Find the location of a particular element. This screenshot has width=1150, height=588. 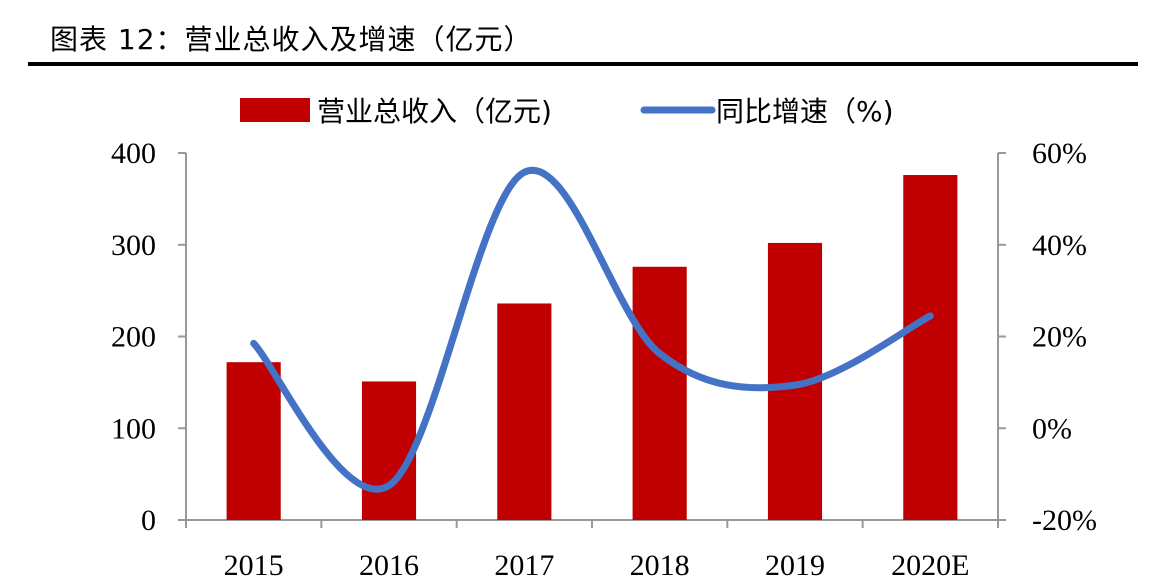

title-rule is located at coordinates (583, 64).